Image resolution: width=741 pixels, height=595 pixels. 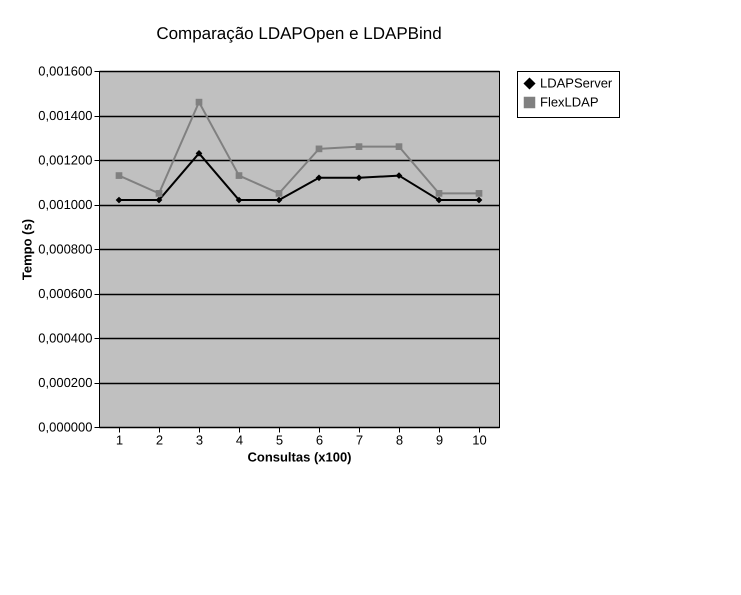 I want to click on y-axis-title: Tempo (s), so click(x=26, y=249).